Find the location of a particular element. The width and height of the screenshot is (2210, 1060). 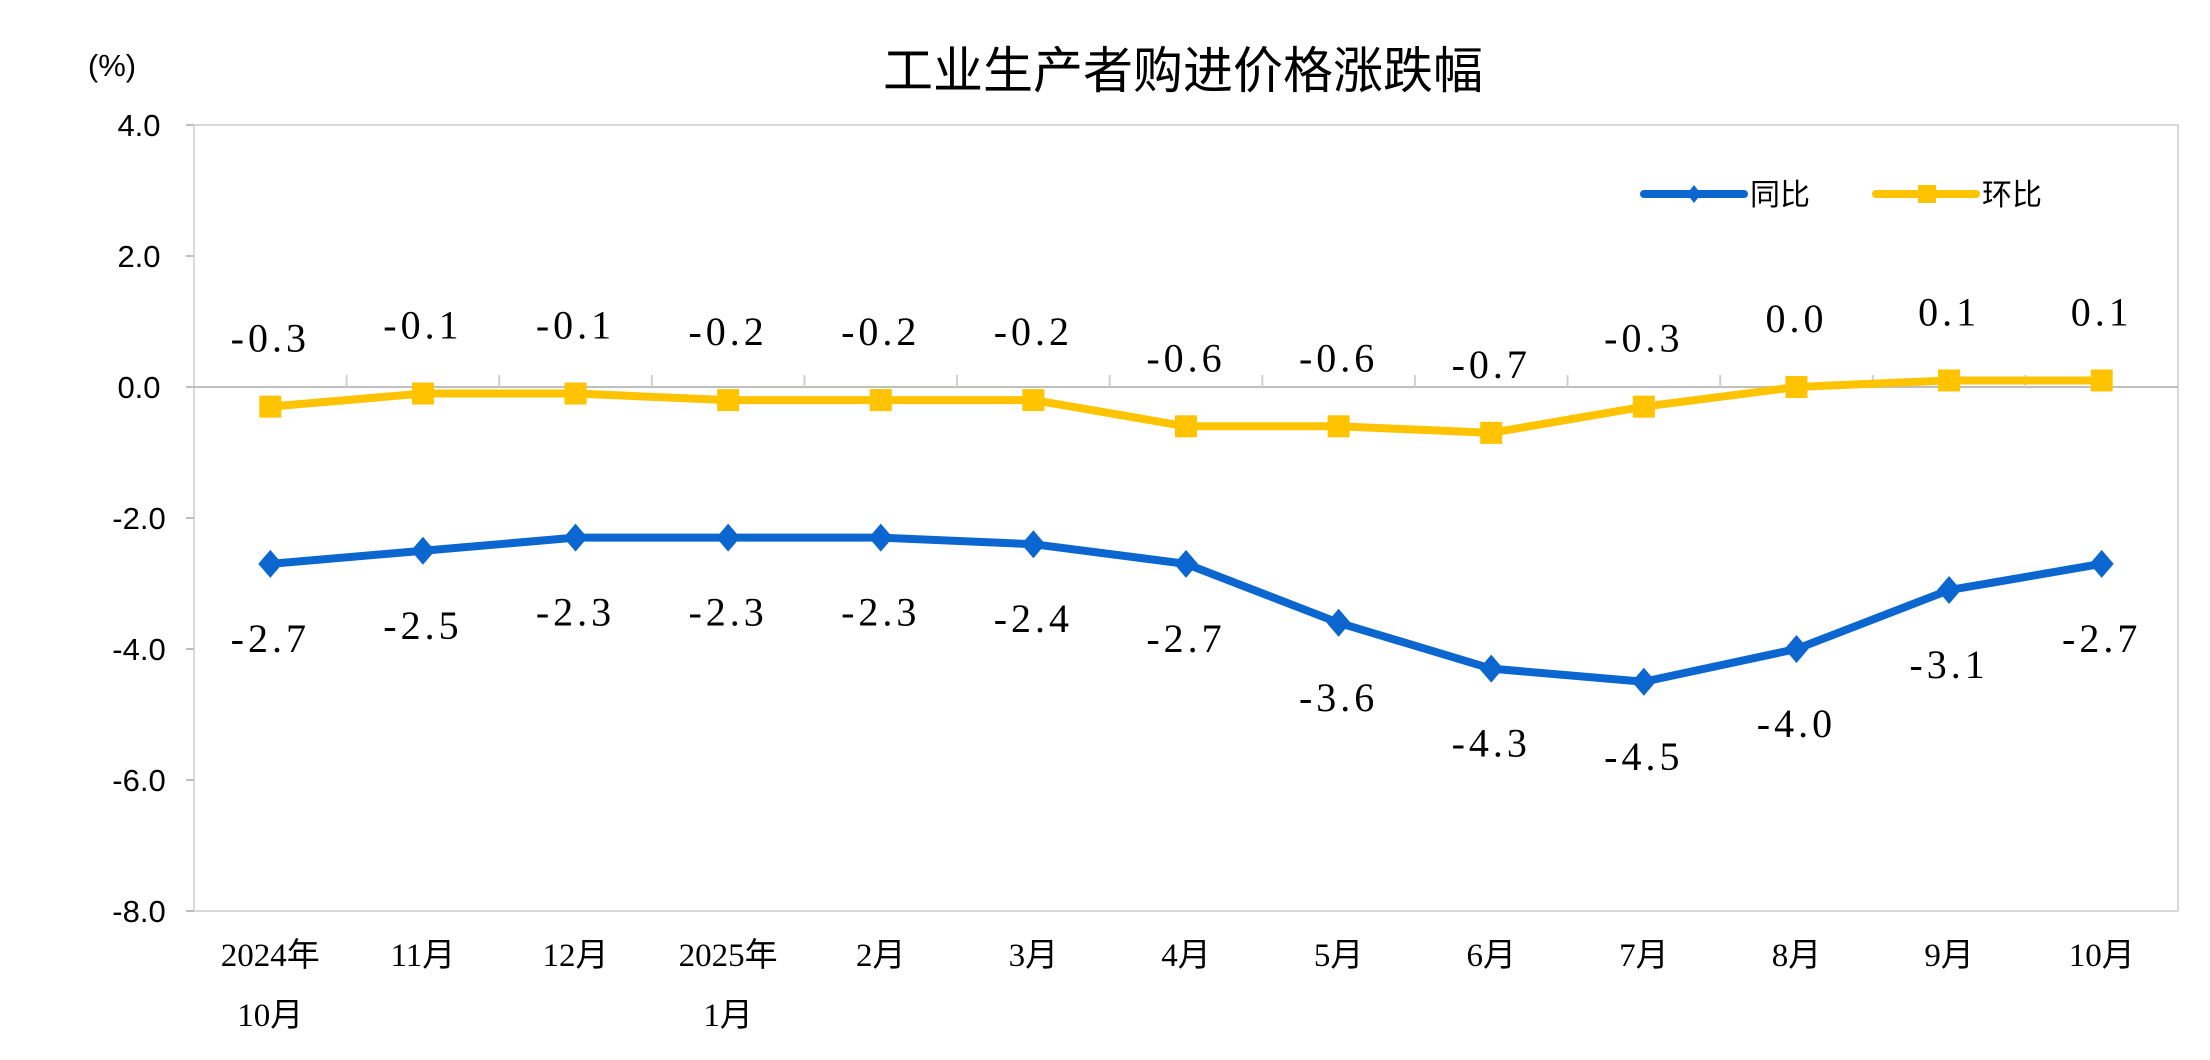

y-axis-unit: (%) is located at coordinates (112, 65).